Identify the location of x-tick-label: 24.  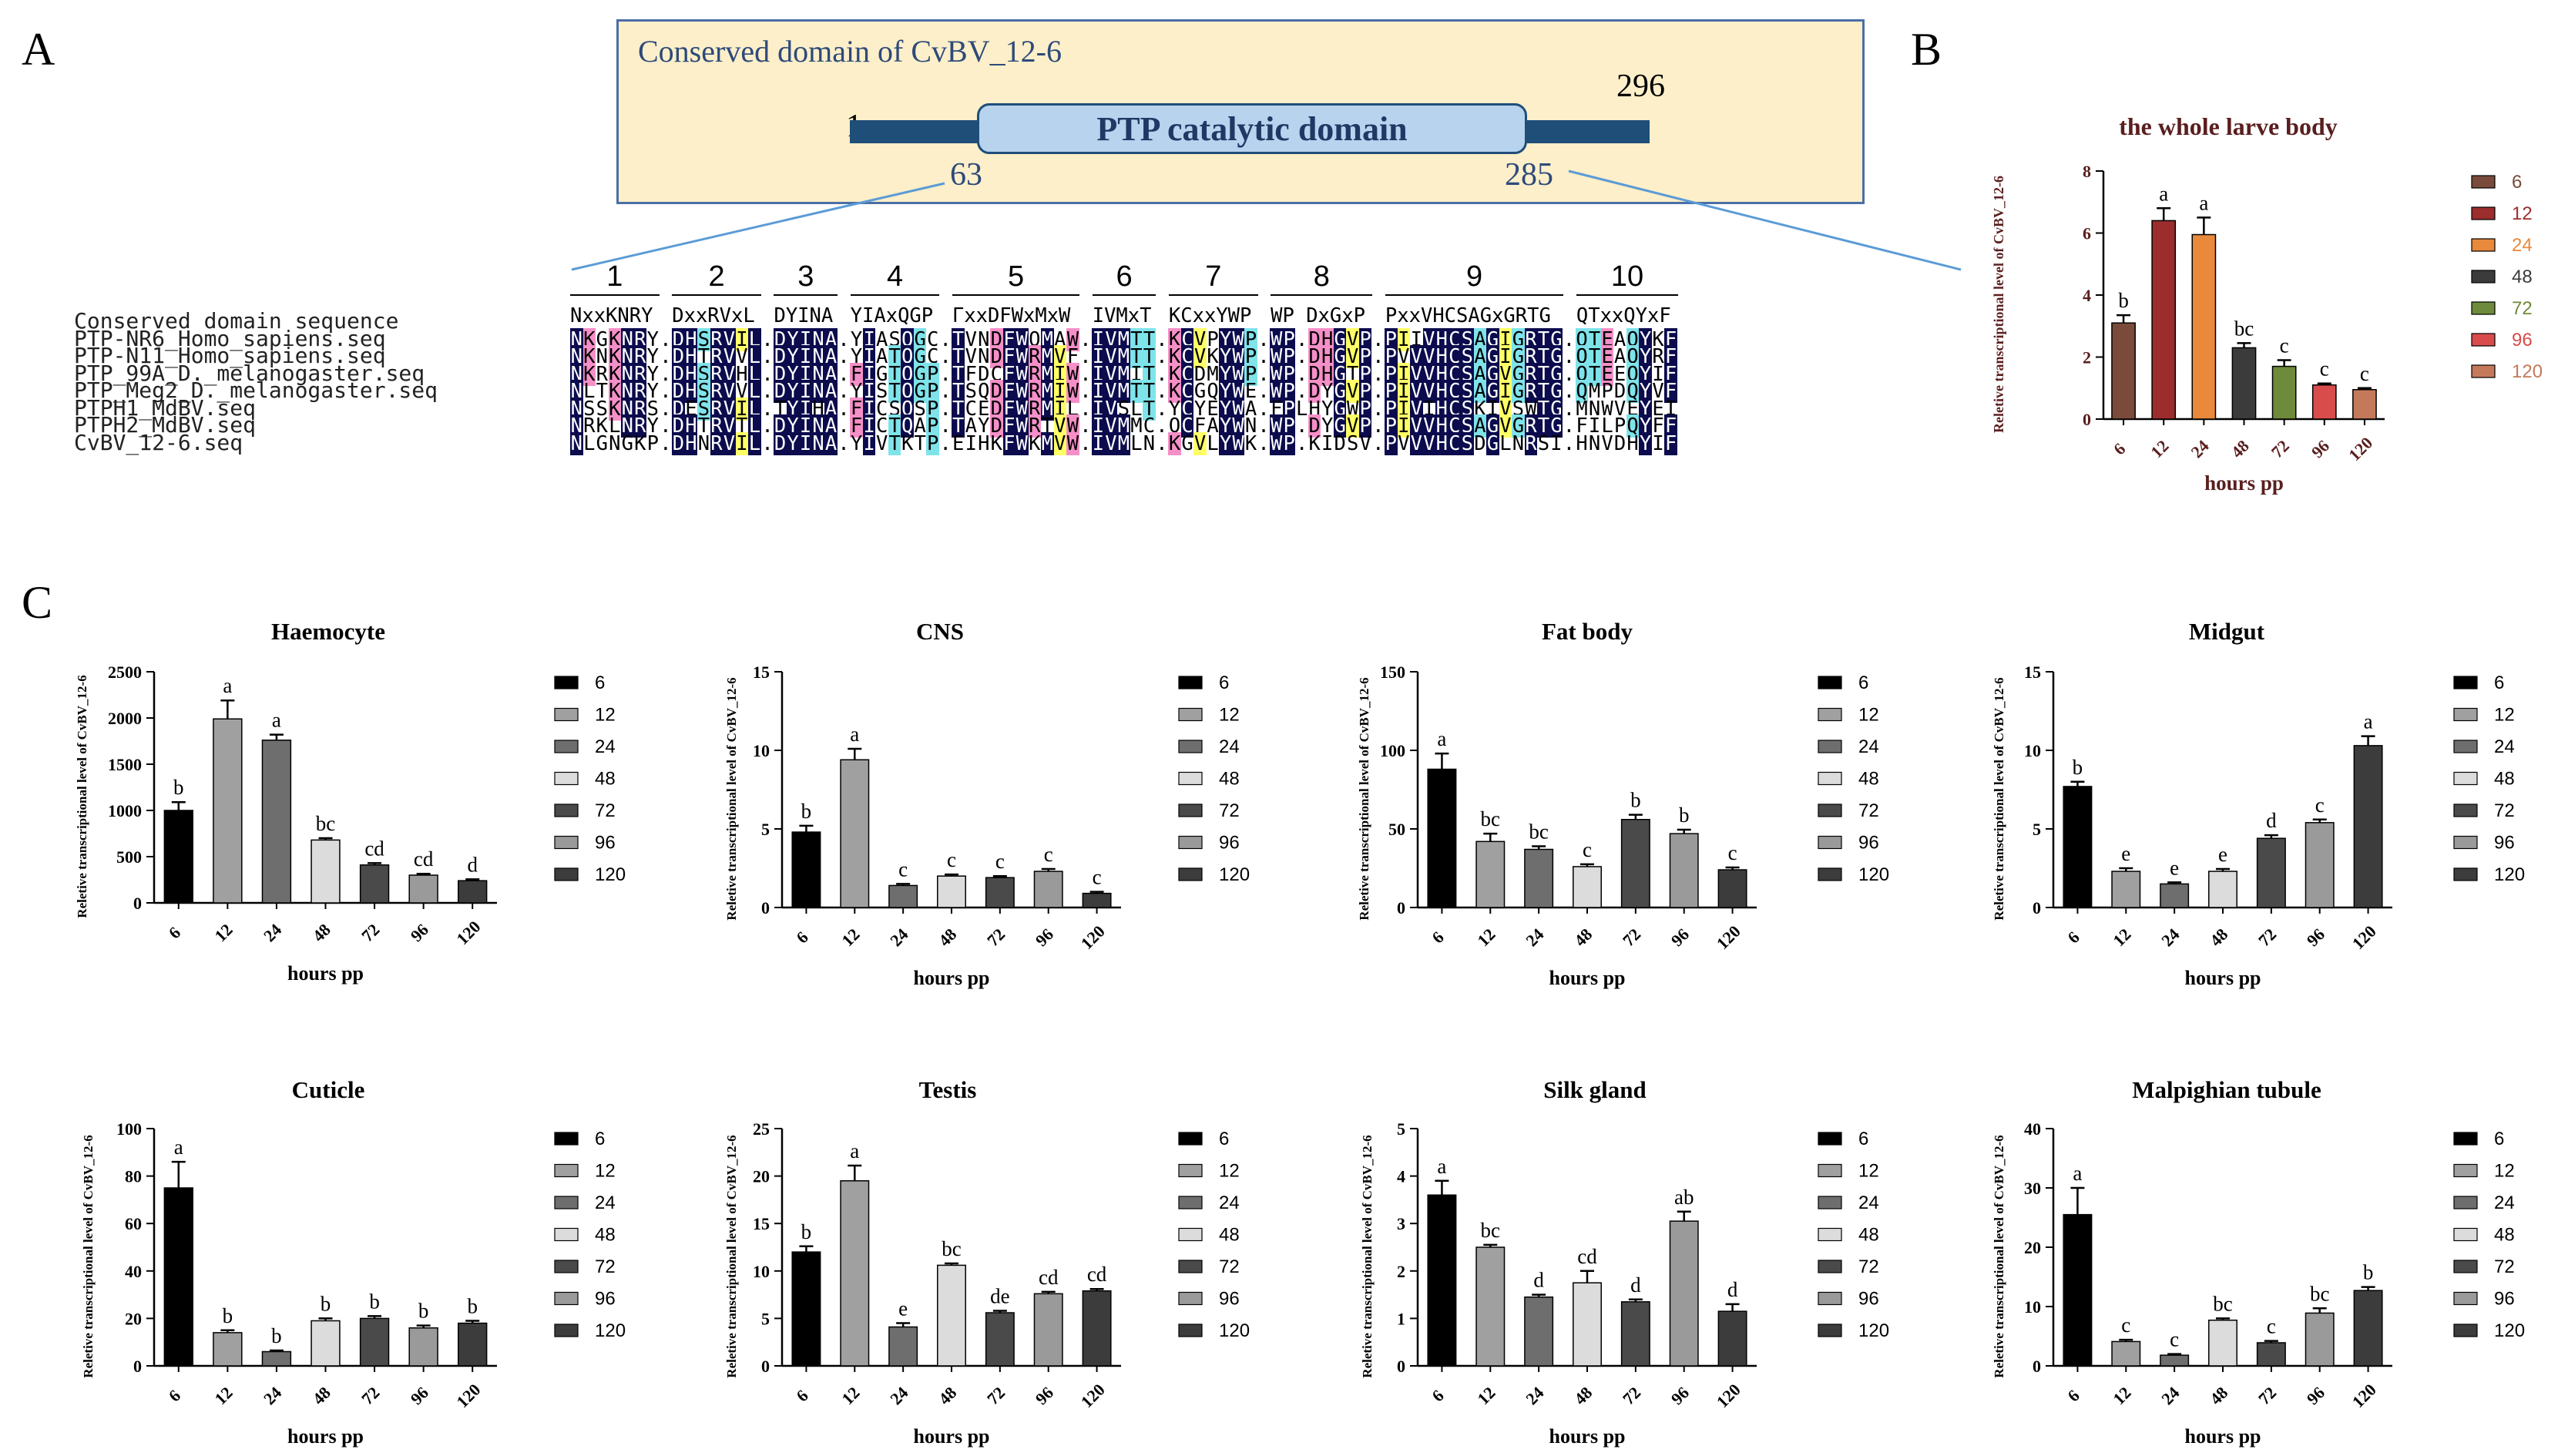
(1534, 1395).